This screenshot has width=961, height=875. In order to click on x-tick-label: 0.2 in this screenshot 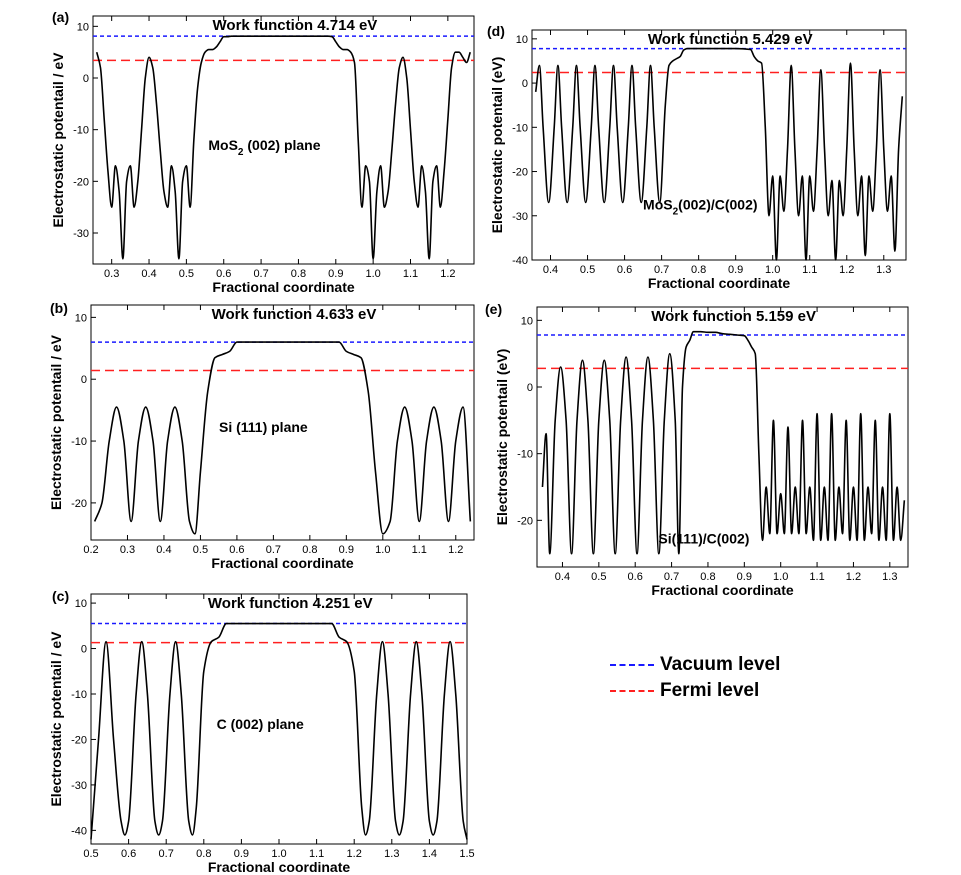, I will do `click(90, 550)`.